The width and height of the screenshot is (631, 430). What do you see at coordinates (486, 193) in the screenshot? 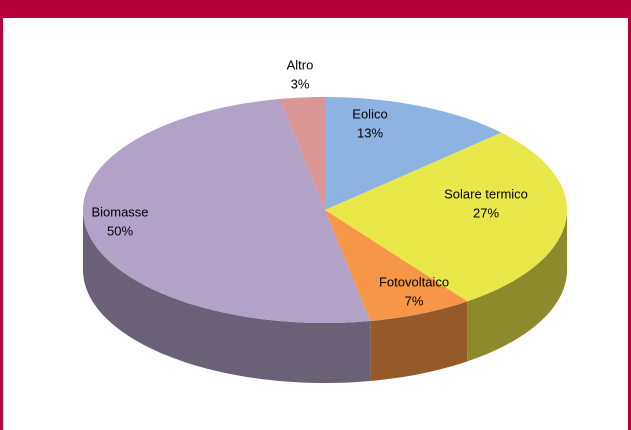
I see `slice-label: Solare termico` at bounding box center [486, 193].